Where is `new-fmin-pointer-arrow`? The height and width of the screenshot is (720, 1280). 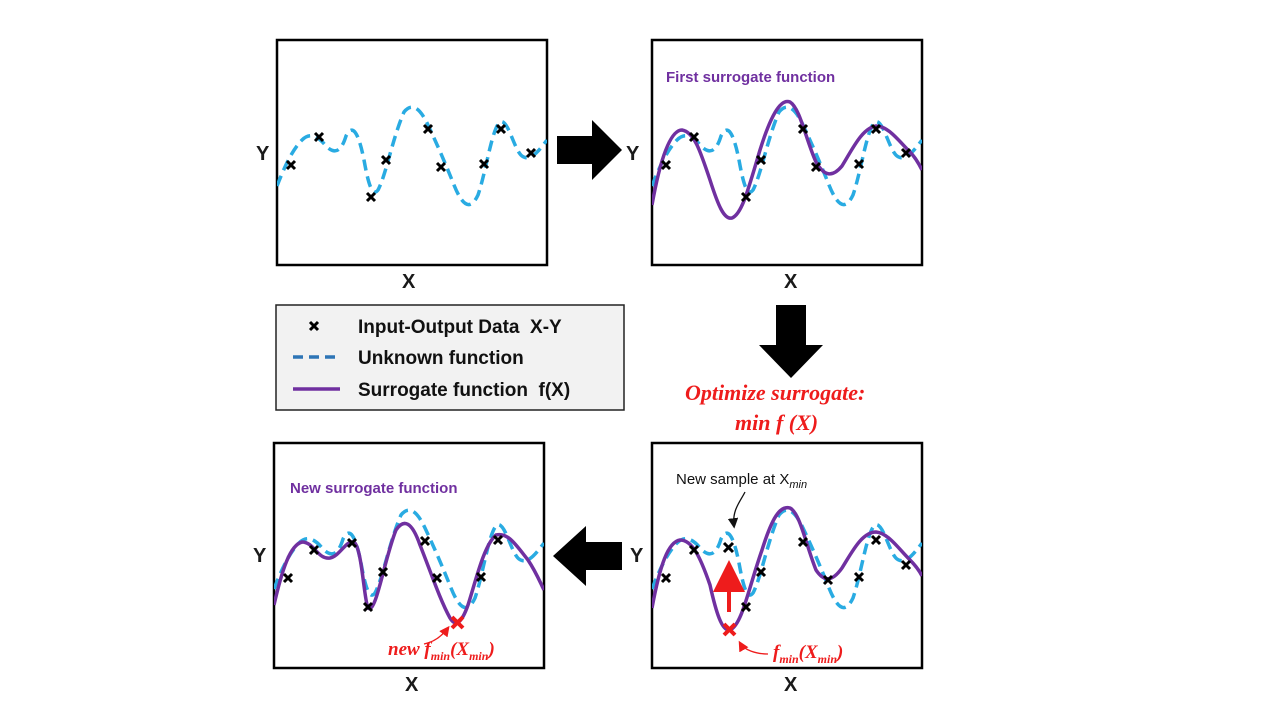 new-fmin-pointer-arrow is located at coordinates (436, 635).